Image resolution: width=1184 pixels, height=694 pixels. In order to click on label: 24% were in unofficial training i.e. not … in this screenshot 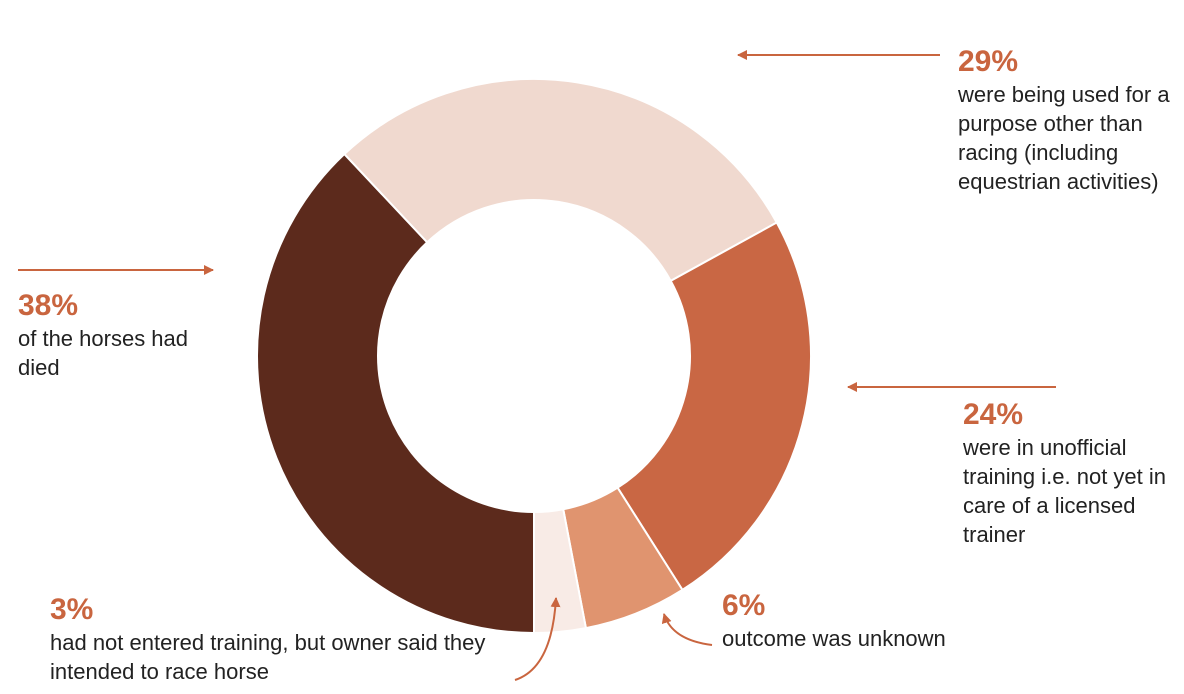, I will do `click(1073, 473)`.